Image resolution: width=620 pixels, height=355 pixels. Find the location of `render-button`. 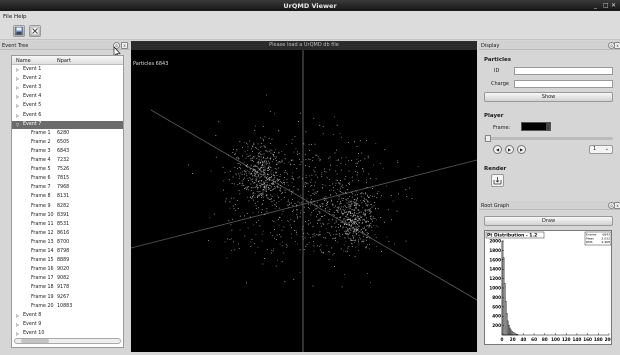

render-button is located at coordinates (497, 180).